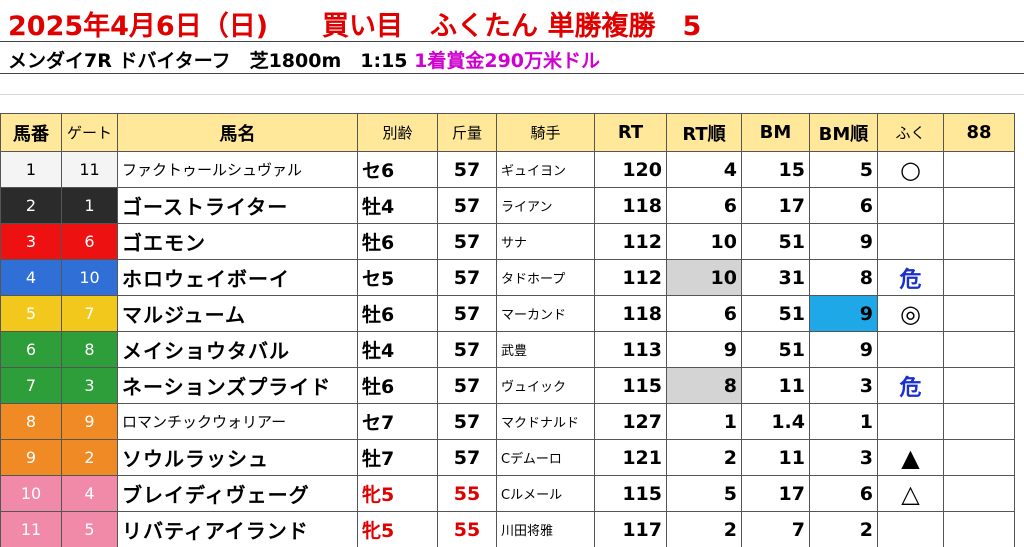 This screenshot has height=547, width=1024. I want to click on table-row: 4 10 ホロウェイボーイ セ5 57 タドホープ 112 10 31 8 危, so click(507, 277).